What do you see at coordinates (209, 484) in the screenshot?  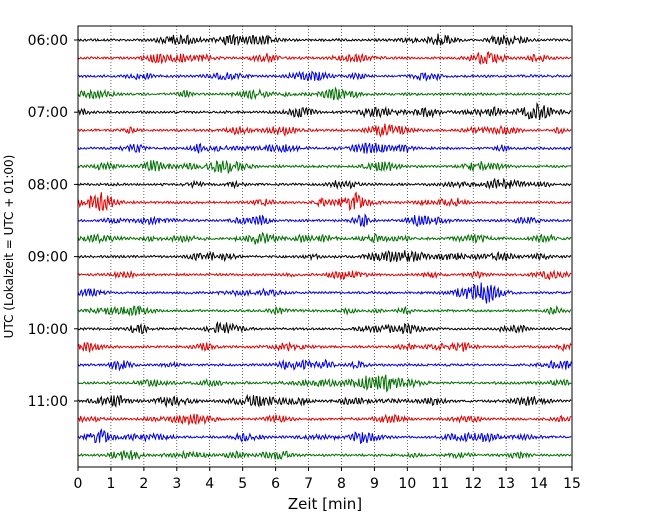 I see `x-tick-label: 4` at bounding box center [209, 484].